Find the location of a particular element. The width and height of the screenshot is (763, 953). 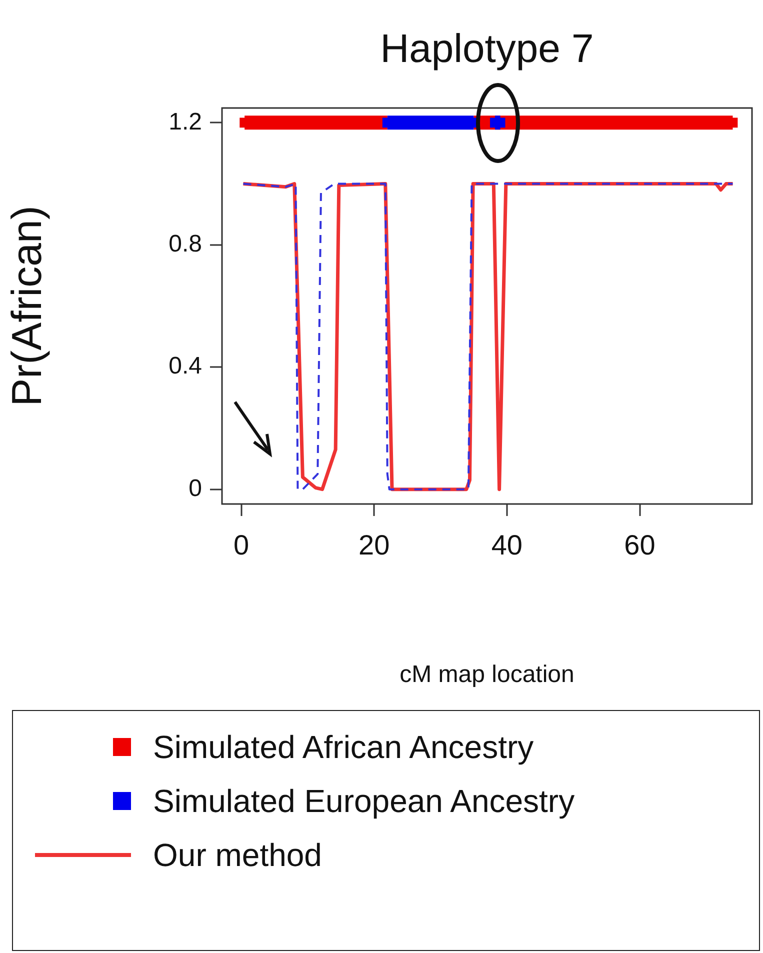

legend-label: Simulated African Ancestry is located at coordinates (343, 747).